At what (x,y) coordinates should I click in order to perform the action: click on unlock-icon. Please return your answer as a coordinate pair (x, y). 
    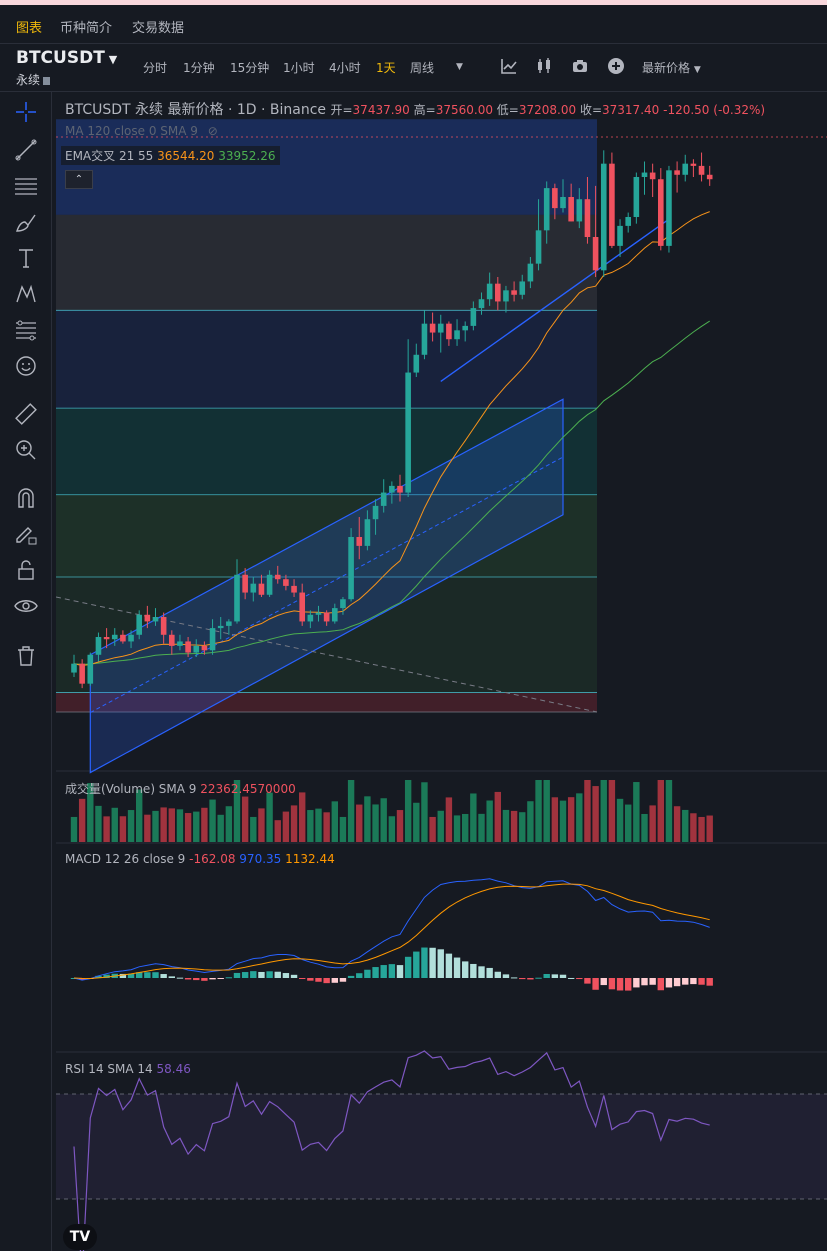
    Looking at the image, I should click on (26, 570).